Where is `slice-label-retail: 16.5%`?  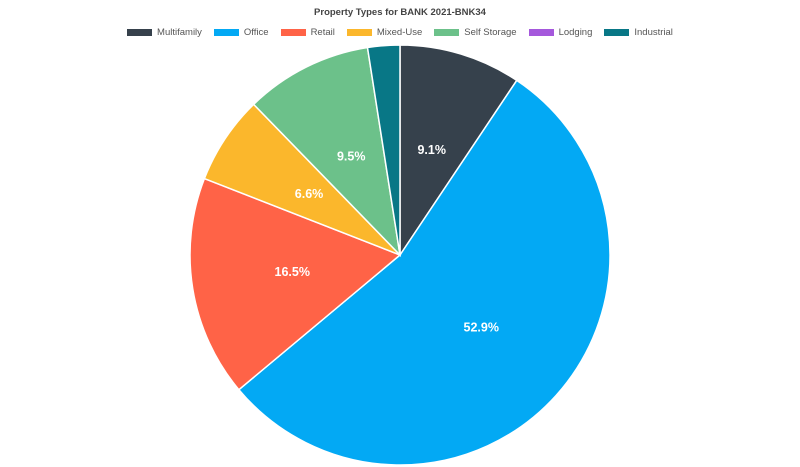 slice-label-retail: 16.5% is located at coordinates (292, 272).